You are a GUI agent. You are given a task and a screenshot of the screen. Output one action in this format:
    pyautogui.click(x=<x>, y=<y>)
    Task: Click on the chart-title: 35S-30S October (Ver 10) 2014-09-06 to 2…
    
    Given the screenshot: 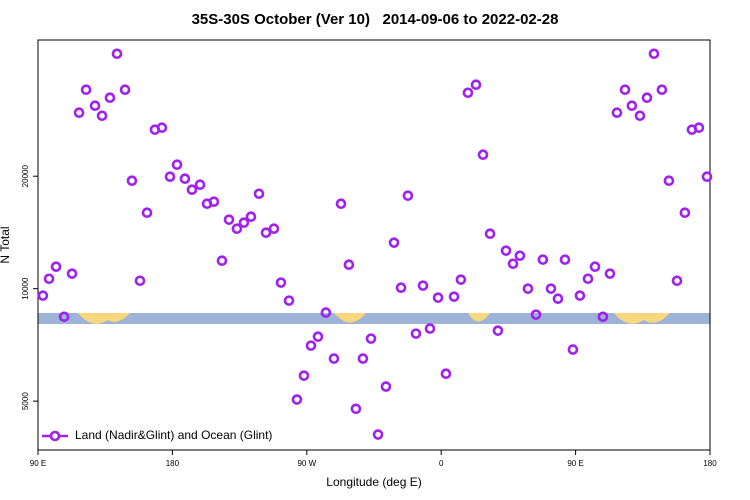 What is the action you would take?
    pyautogui.click(x=375, y=19)
    